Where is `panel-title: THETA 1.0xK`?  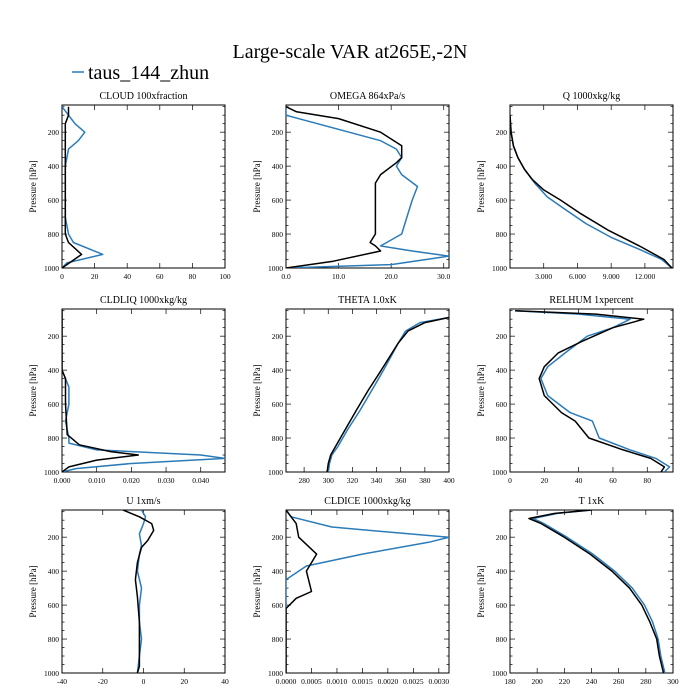 panel-title: THETA 1.0xK is located at coordinates (367, 300).